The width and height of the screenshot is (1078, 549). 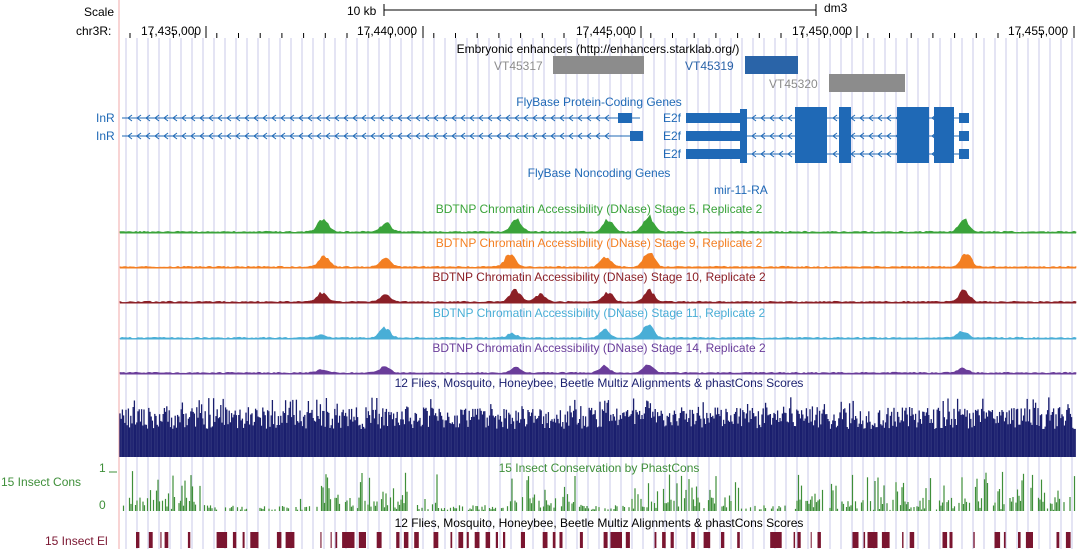 What do you see at coordinates (76, 541) in the screenshot?
I see `el-left-label: 15 Insect El` at bounding box center [76, 541].